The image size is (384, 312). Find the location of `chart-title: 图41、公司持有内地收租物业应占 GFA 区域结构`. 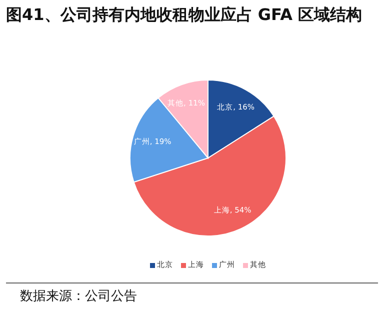

chart-title: 图41、公司持有内地收租物业应占 GFA 区域结构 is located at coordinates (185, 15).